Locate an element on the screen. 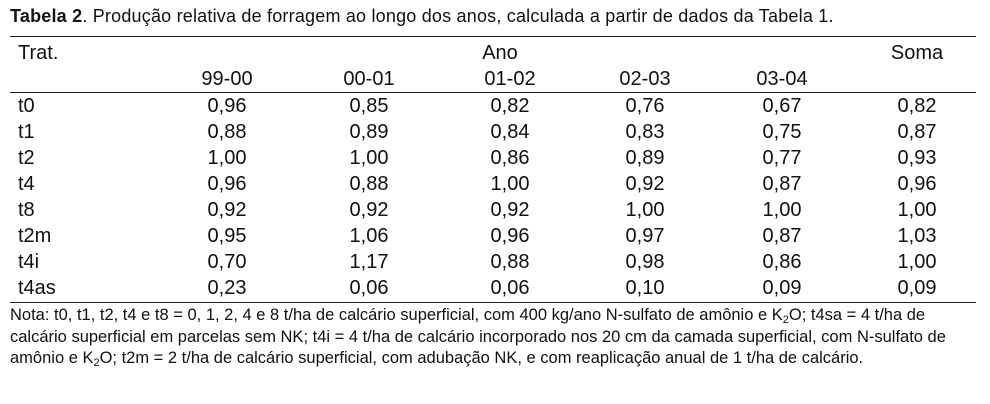  table-cell: 0,97 is located at coordinates (645, 236).